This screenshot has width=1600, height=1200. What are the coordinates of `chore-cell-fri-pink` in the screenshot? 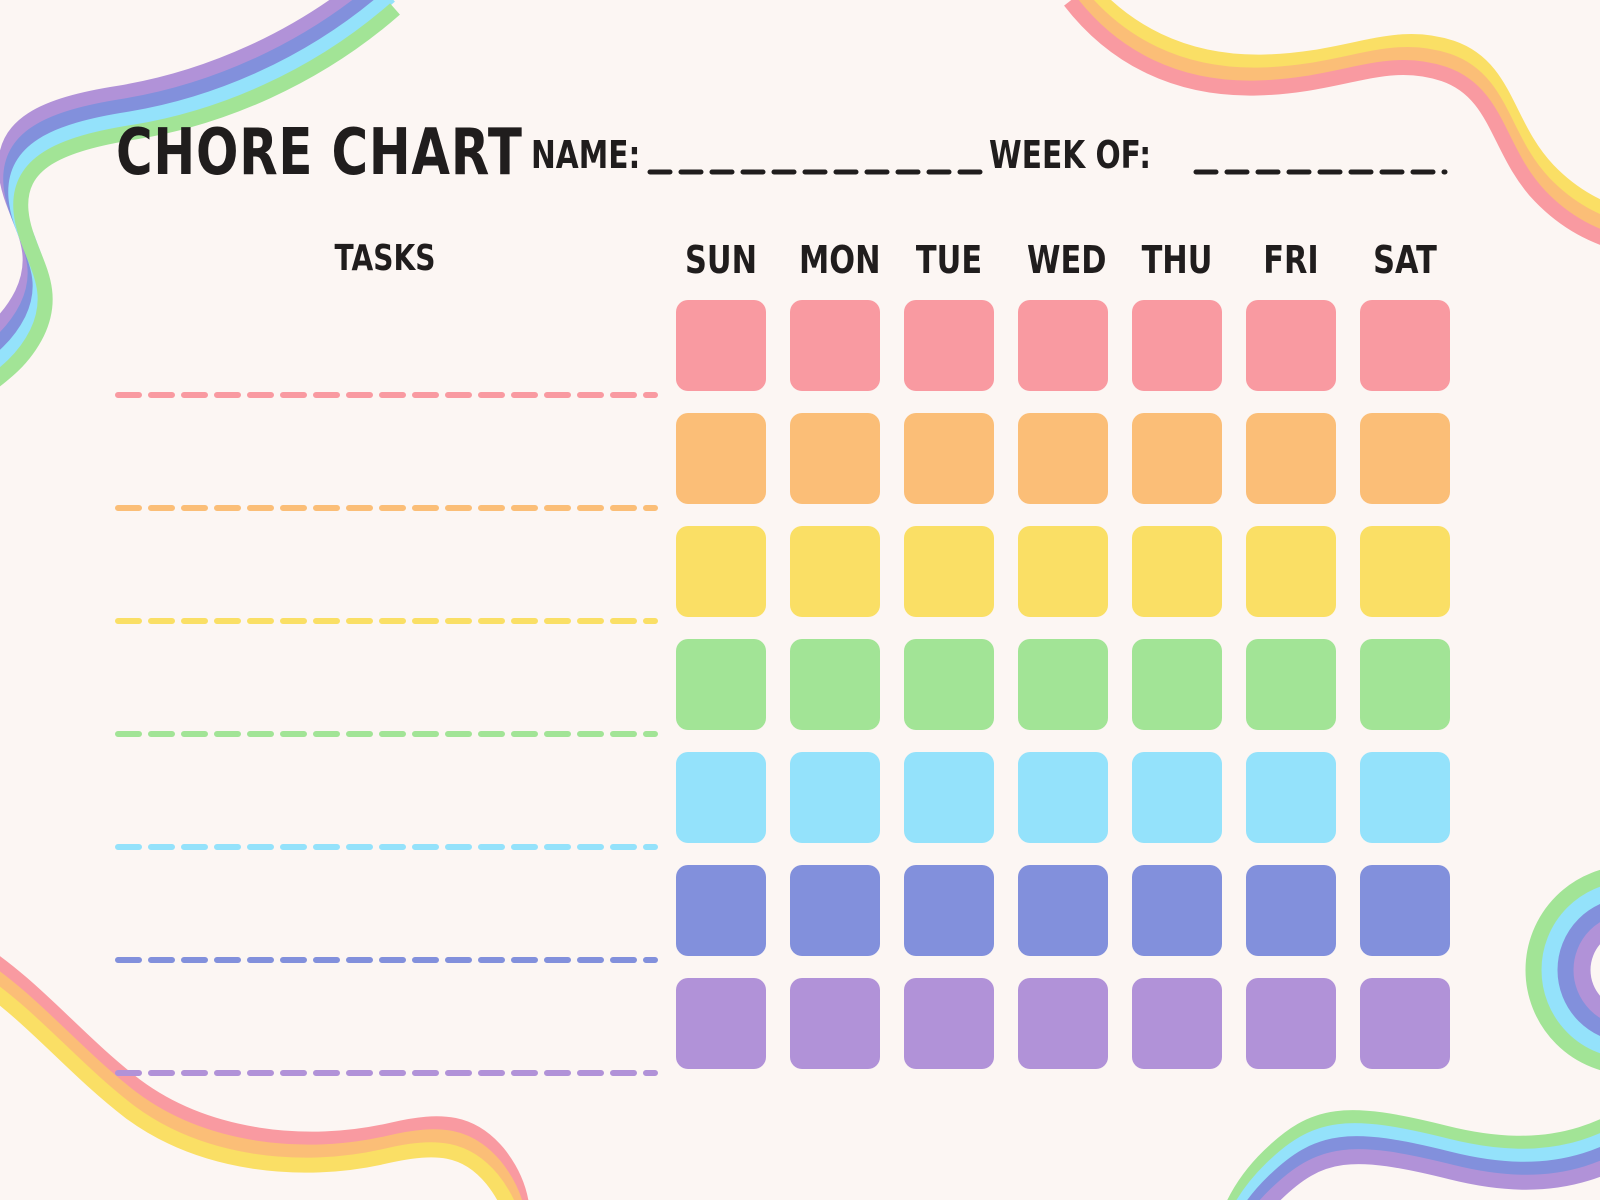 It's located at (1291, 345).